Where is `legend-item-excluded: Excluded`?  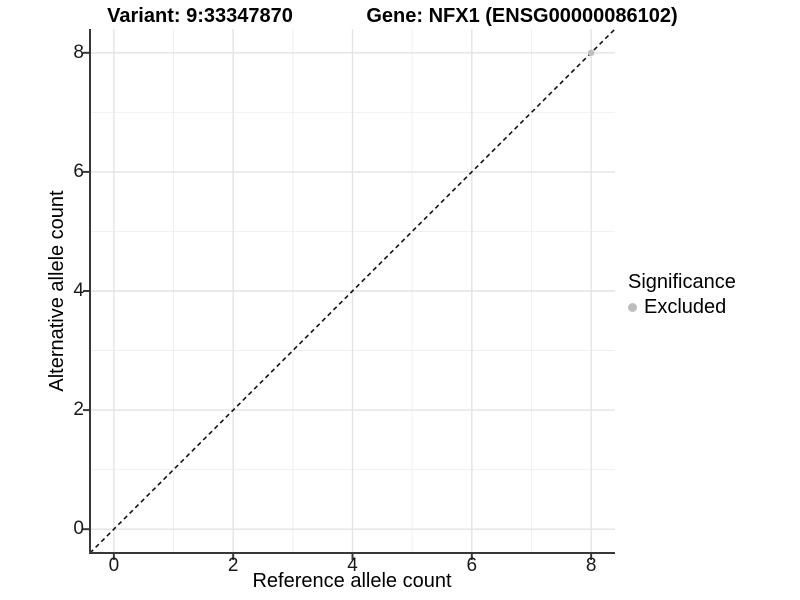
legend-item-excluded: Excluded is located at coordinates (682, 307).